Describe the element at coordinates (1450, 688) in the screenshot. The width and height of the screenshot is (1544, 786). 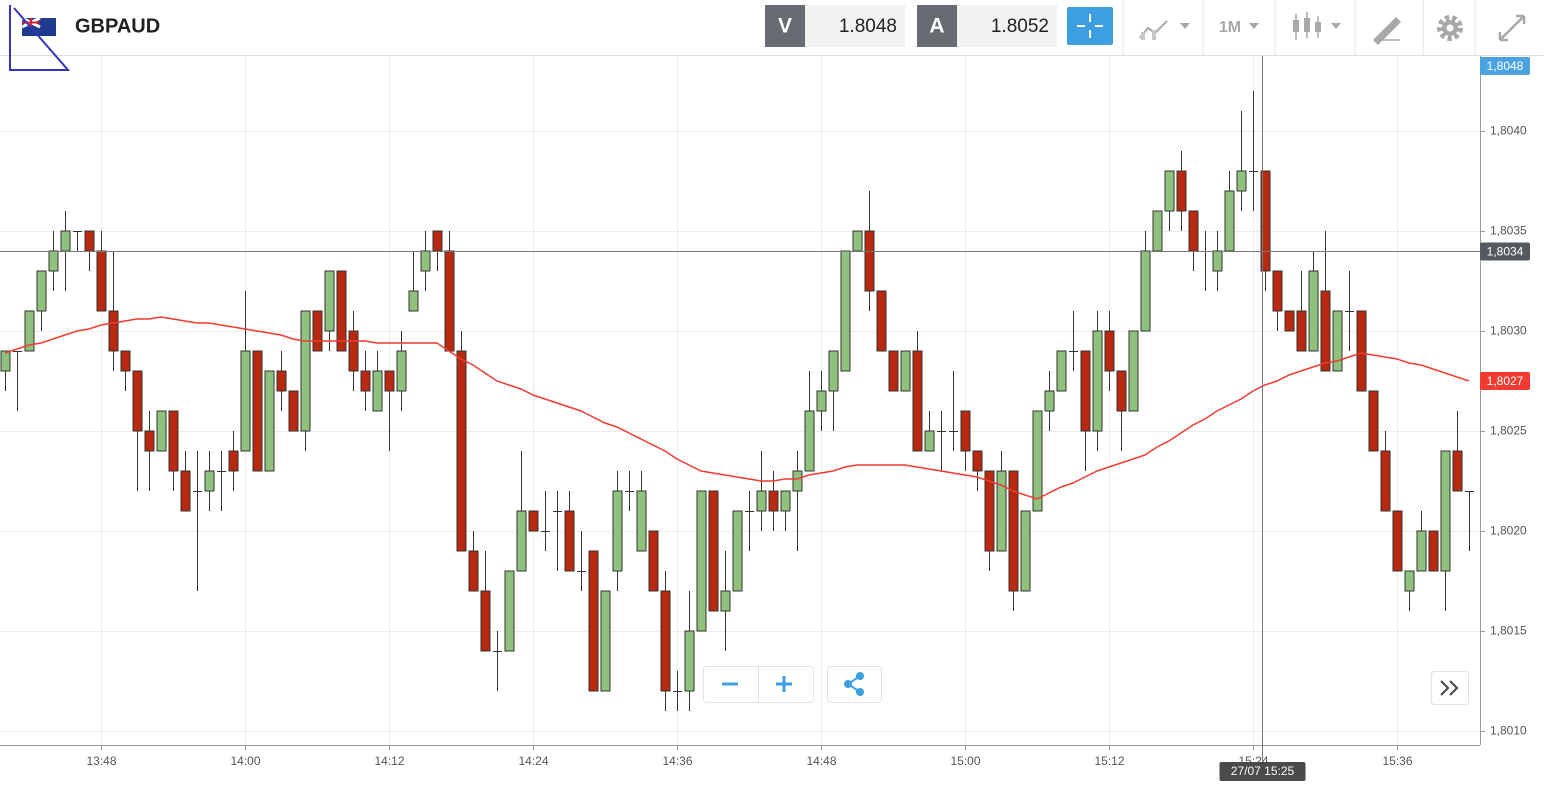
I see `scroll-right-button` at that location.